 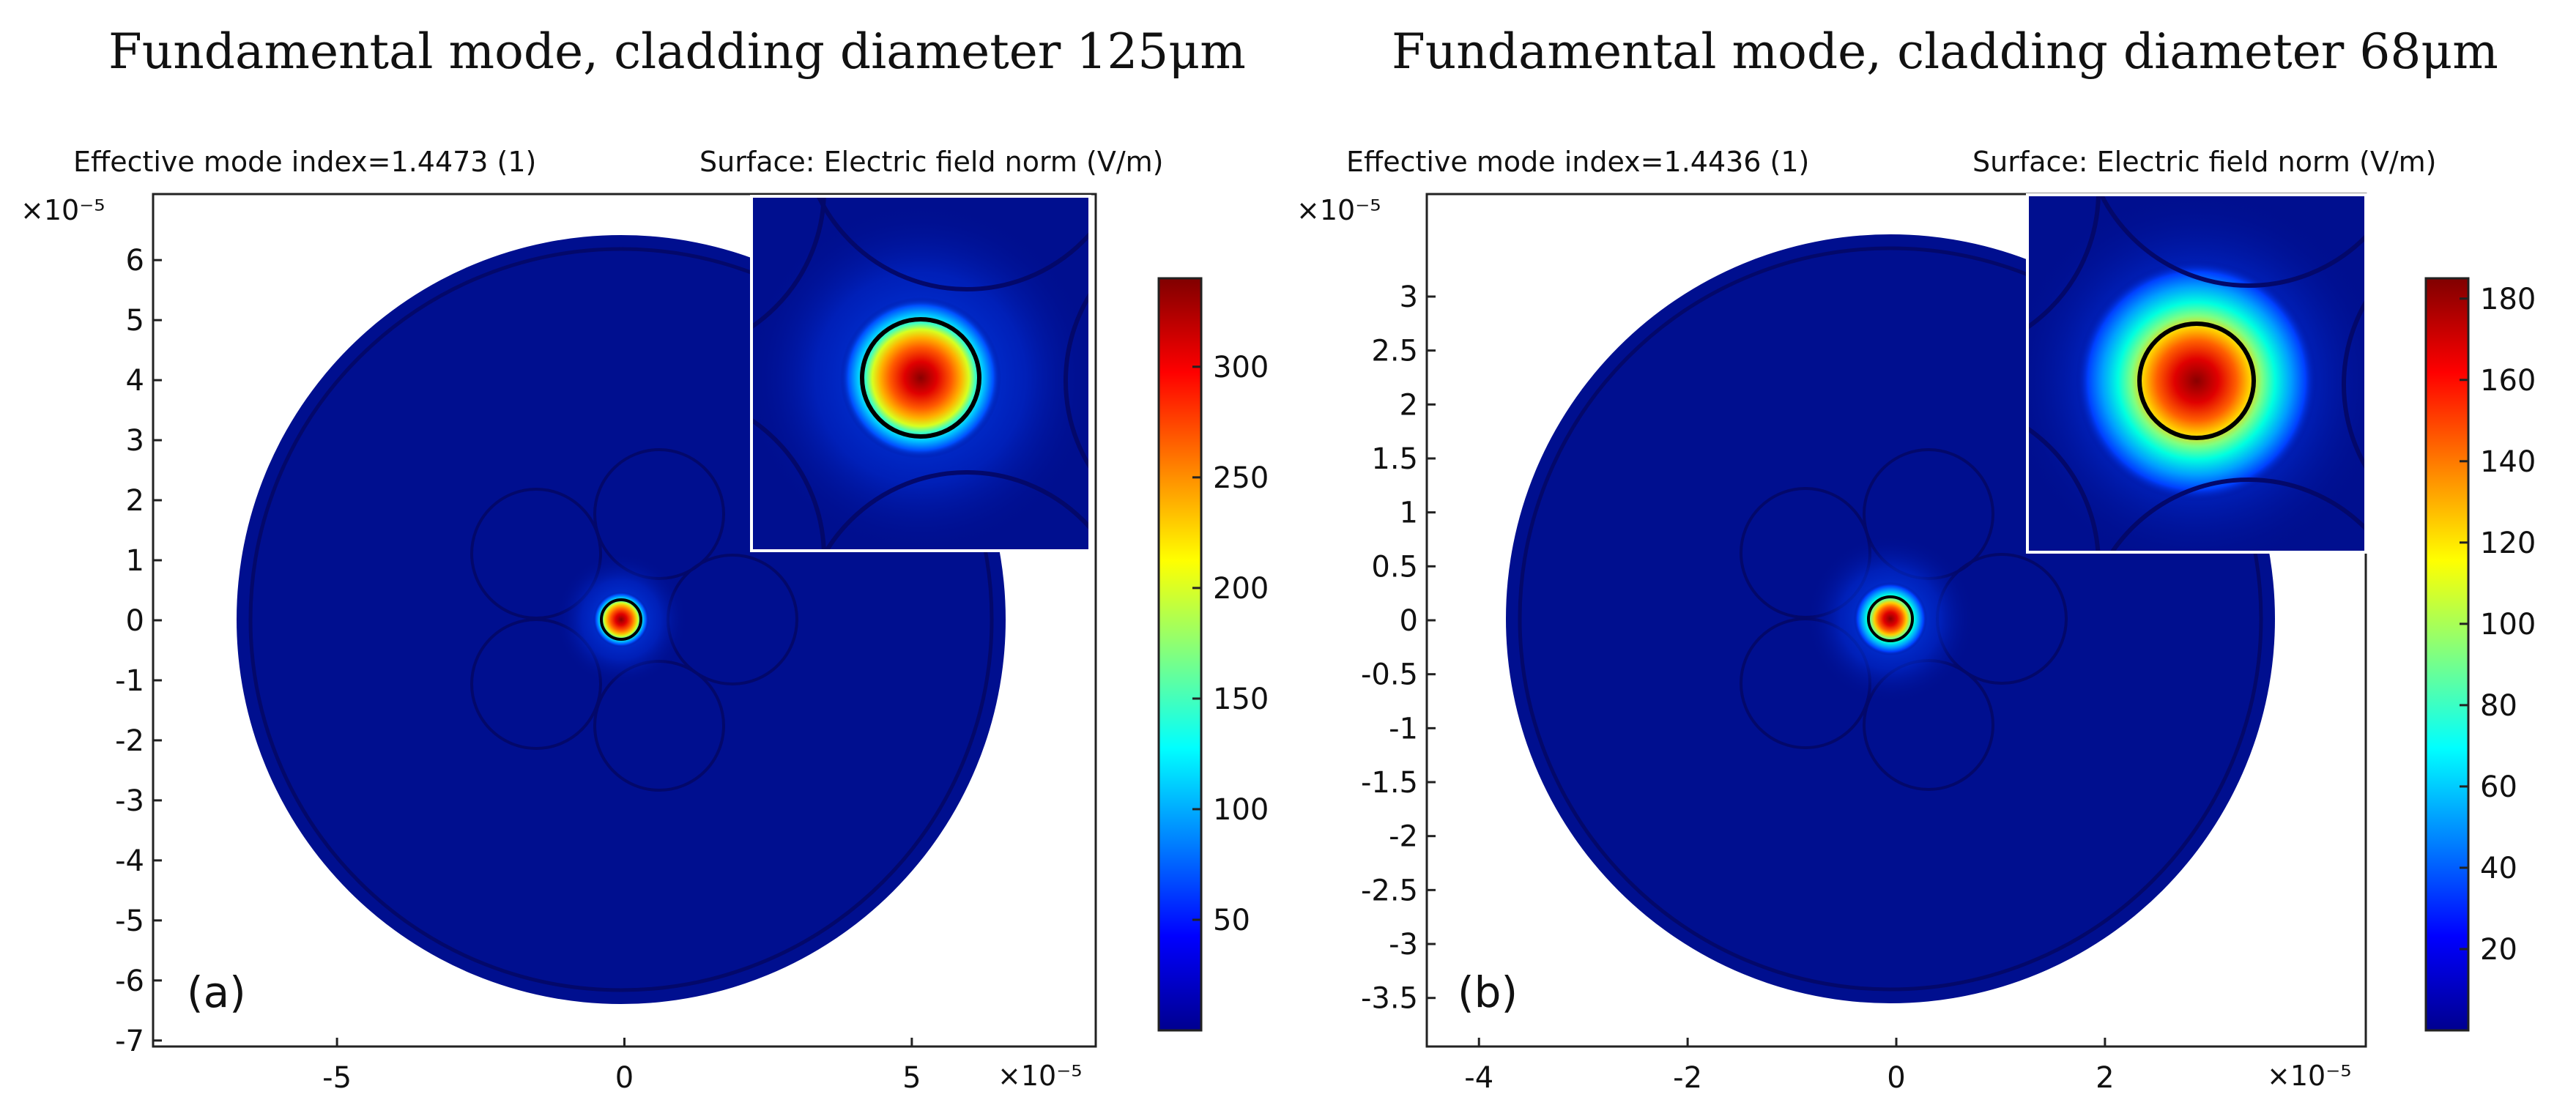 What do you see at coordinates (2498, 787) in the screenshot?
I see `panel-b-colorbar-tick-label: 60` at bounding box center [2498, 787].